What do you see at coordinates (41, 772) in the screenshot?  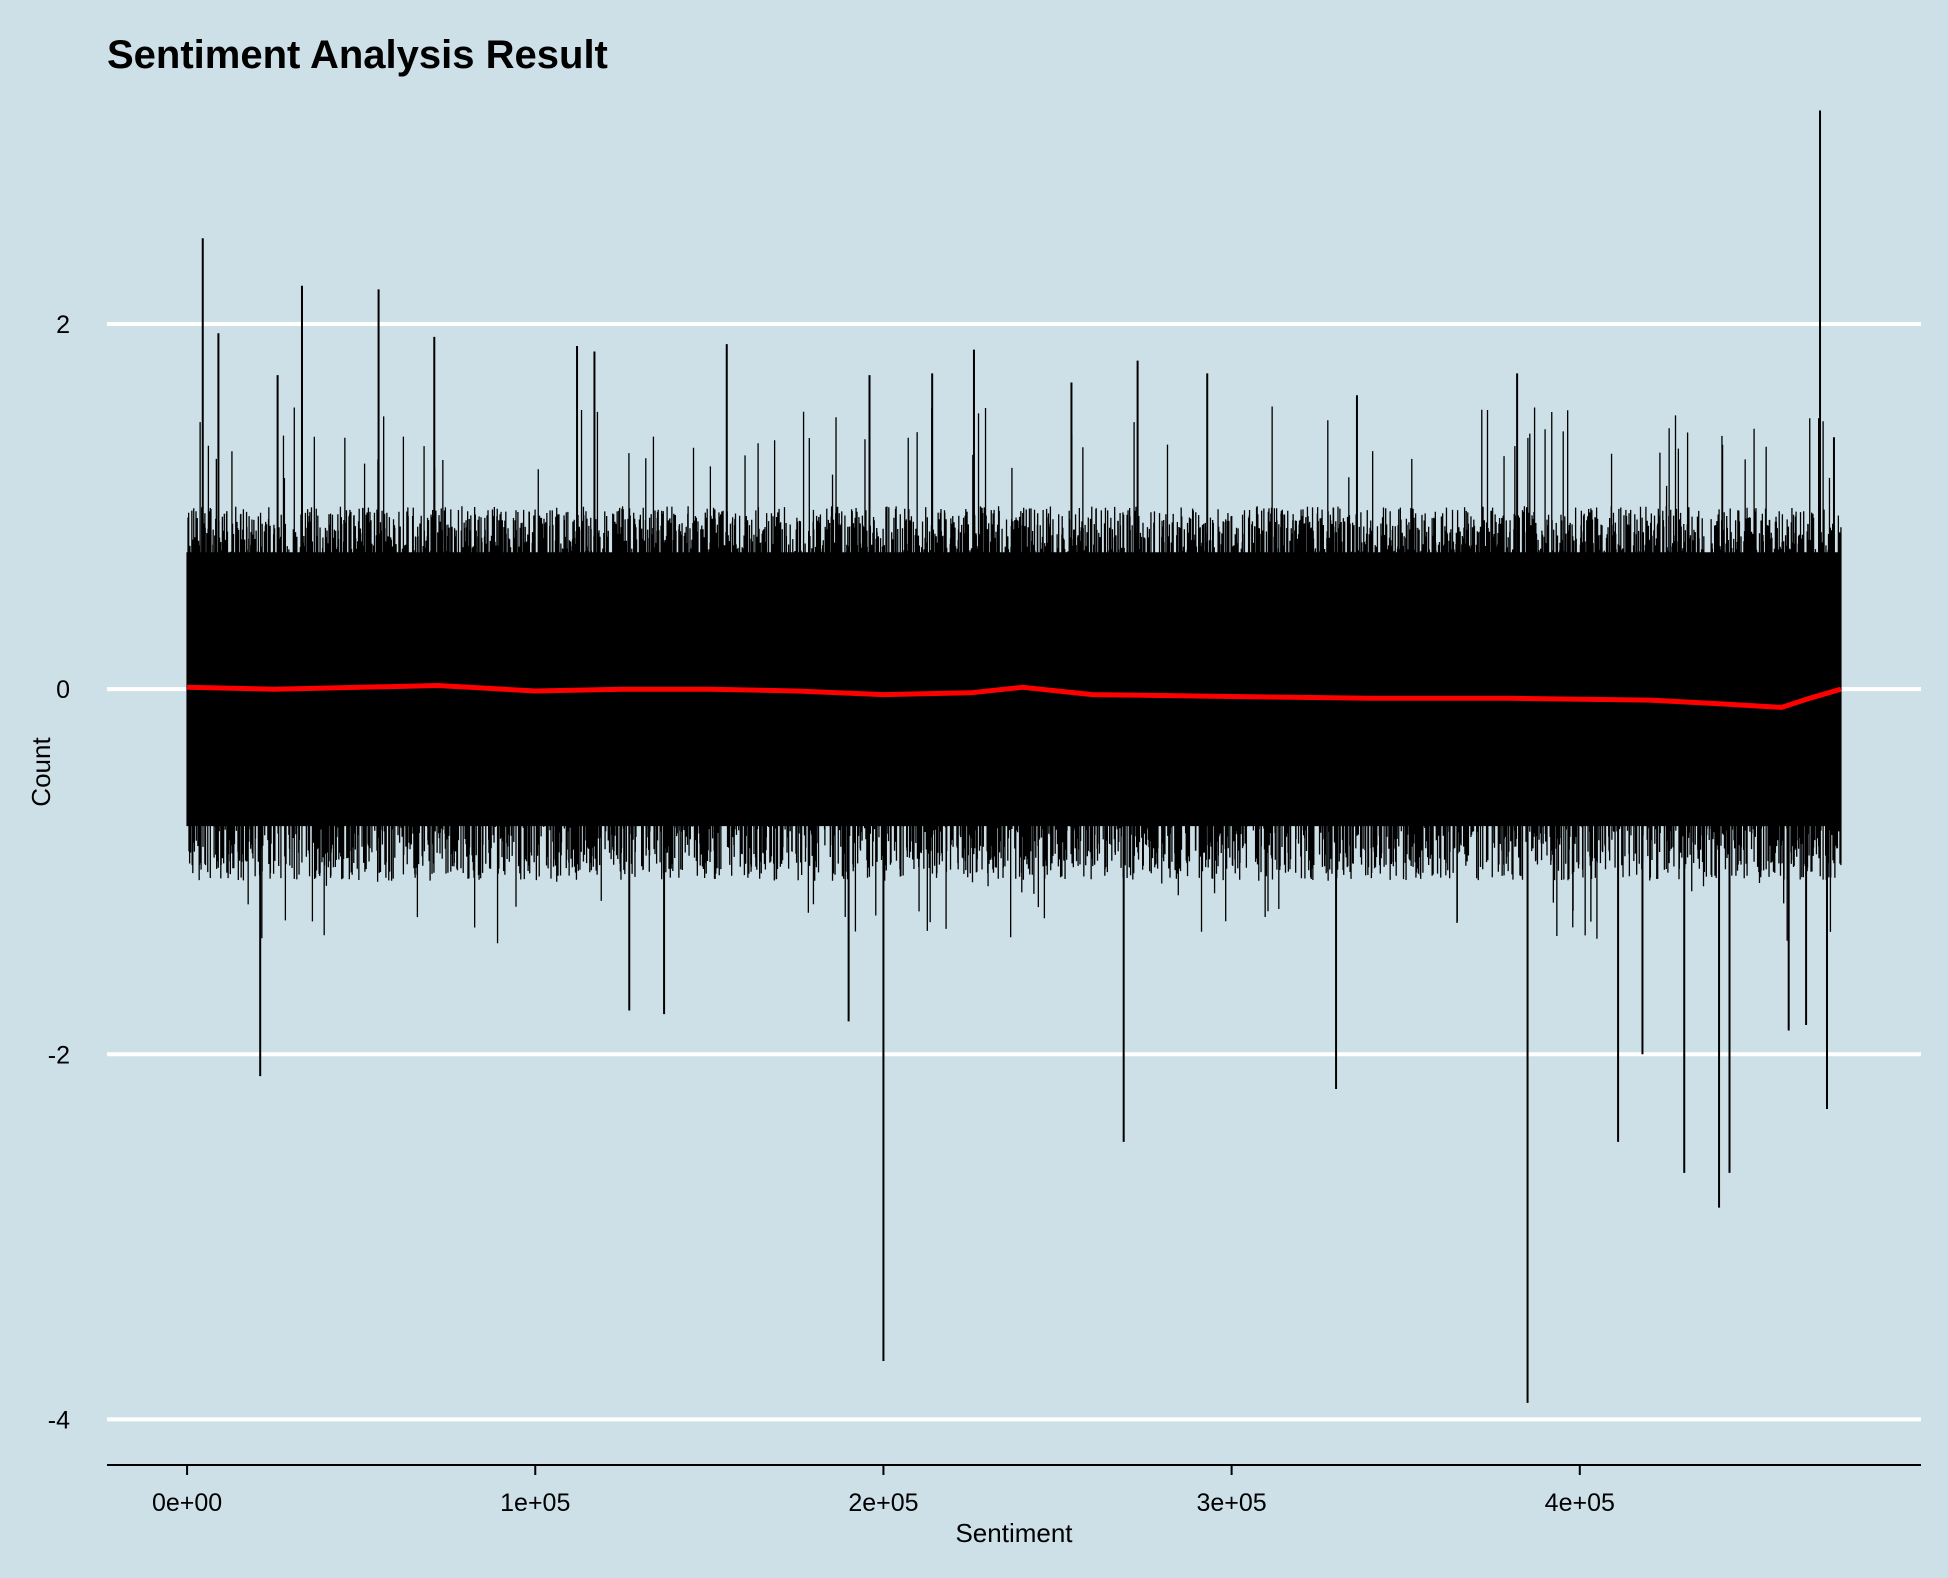 I see `y-axis-label: Count` at bounding box center [41, 772].